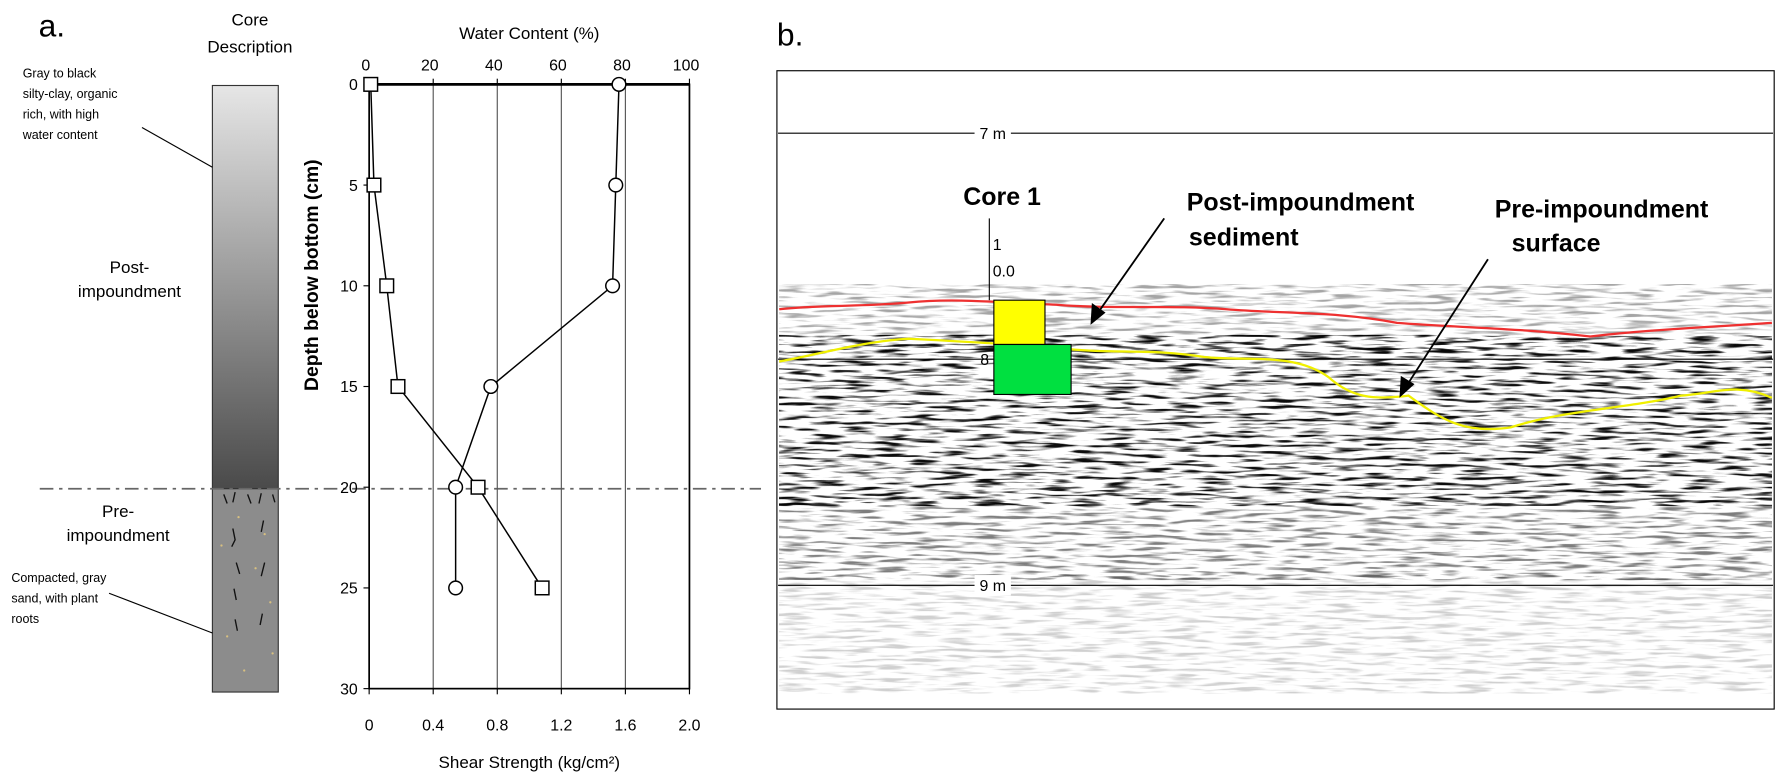 The image size is (1781, 773). Describe the element at coordinates (249, 47) in the screenshot. I see `core-heading: Description` at that location.